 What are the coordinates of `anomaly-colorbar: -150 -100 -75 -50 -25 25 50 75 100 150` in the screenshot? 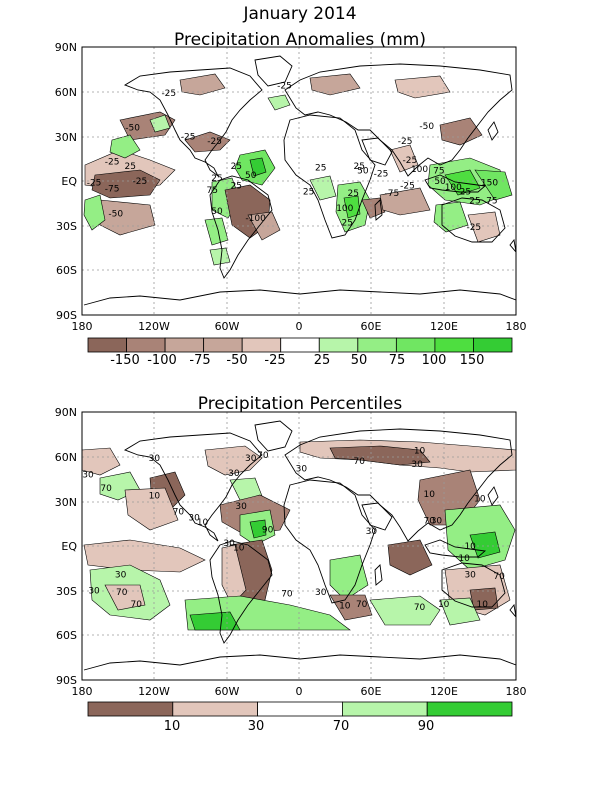 It's located at (300, 352).